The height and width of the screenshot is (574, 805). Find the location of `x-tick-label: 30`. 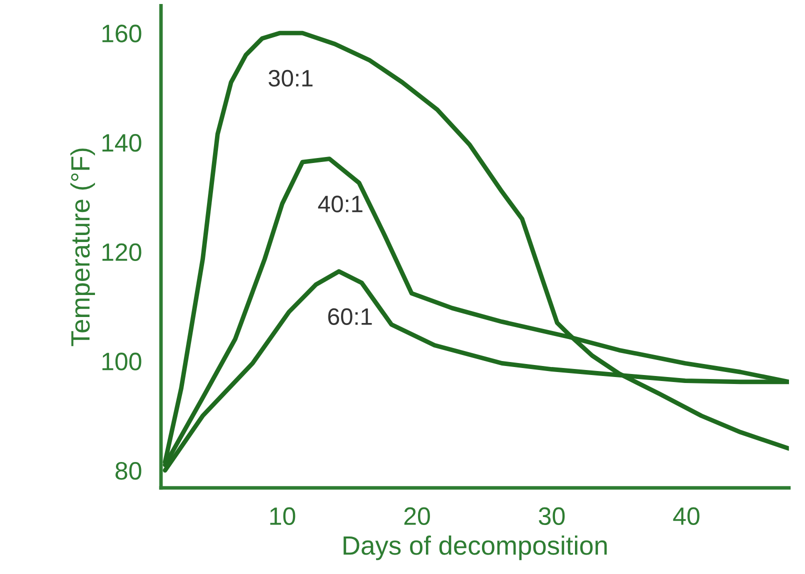

x-tick-label: 30 is located at coordinates (551, 516).